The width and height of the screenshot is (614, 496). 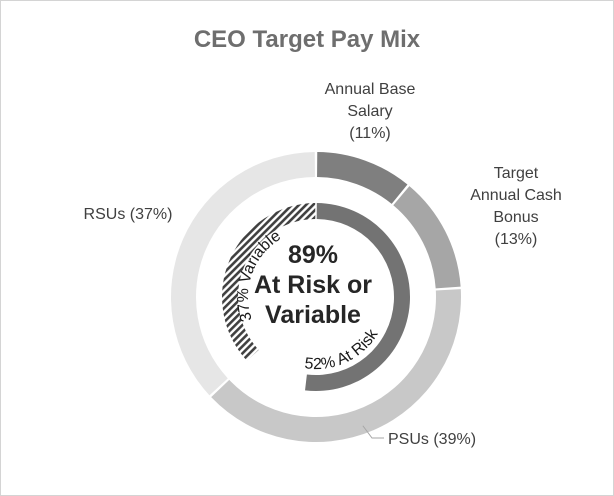 I want to click on slice-target-annual-cash-bonus, so click(x=427, y=237).